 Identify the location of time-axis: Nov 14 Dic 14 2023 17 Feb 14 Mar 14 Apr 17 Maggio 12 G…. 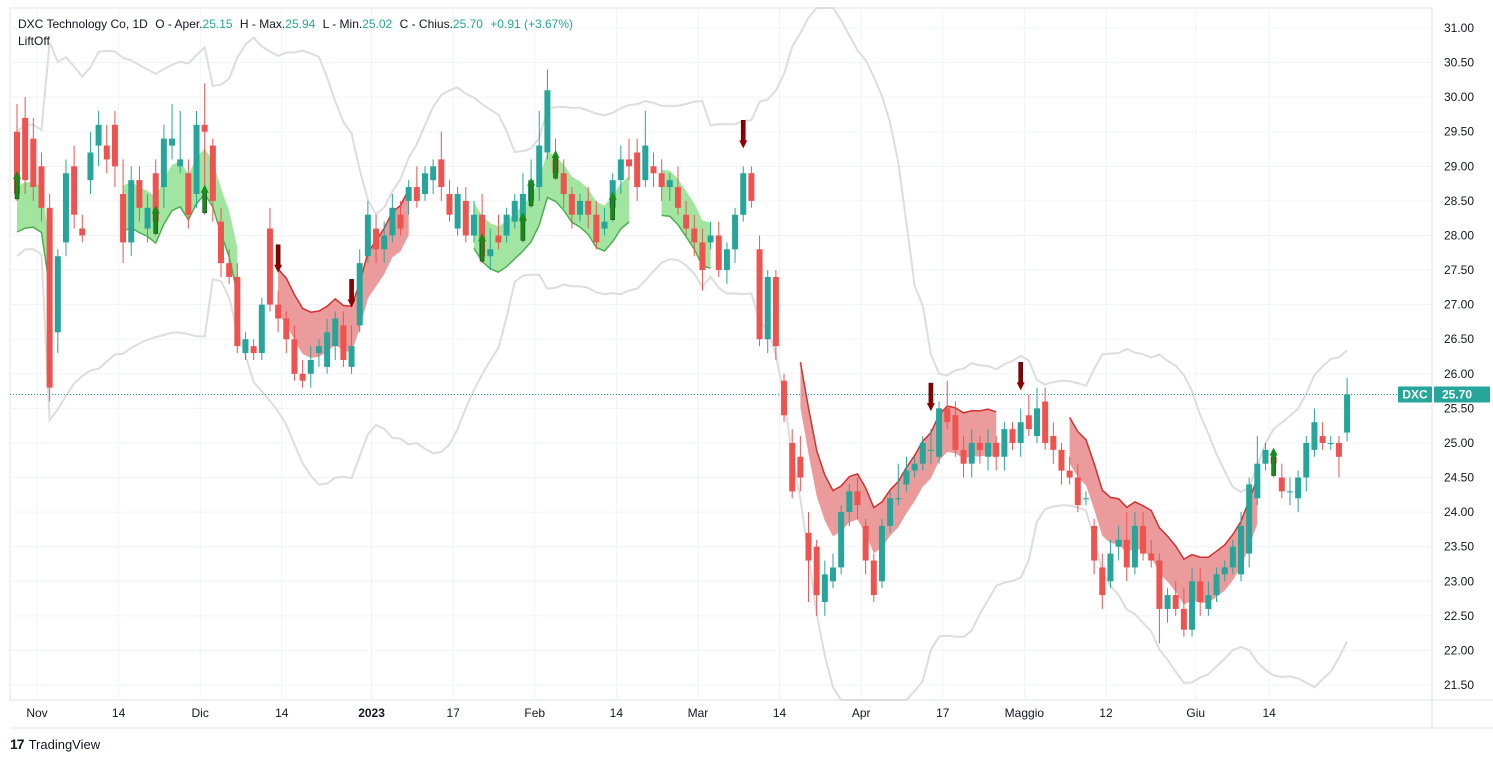
(651, 713).